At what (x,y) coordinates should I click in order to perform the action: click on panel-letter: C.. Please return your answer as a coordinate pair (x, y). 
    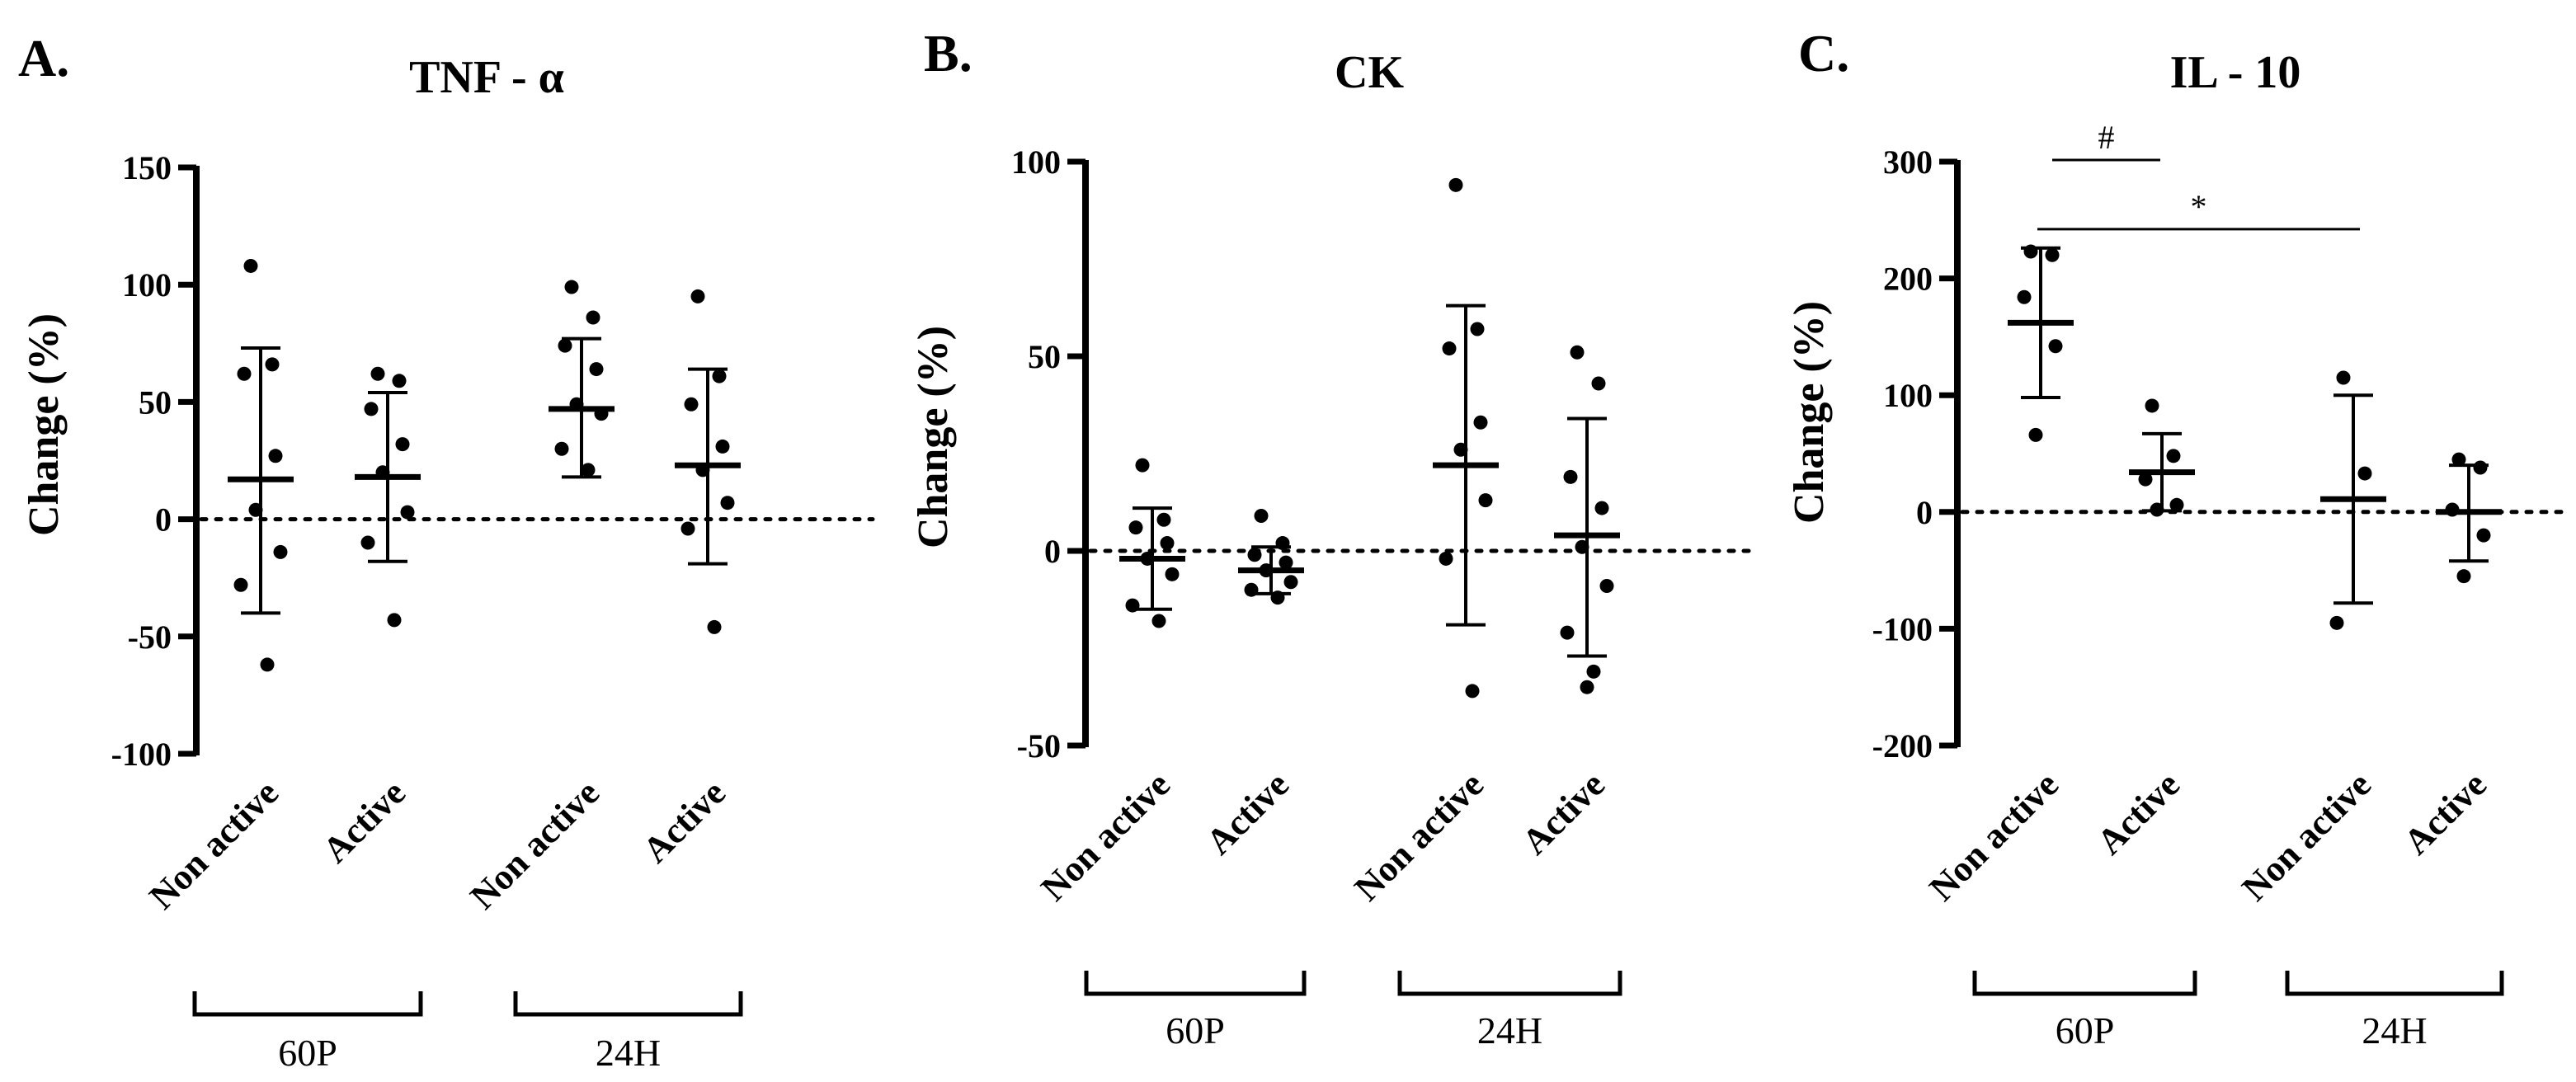
    Looking at the image, I should click on (1823, 53).